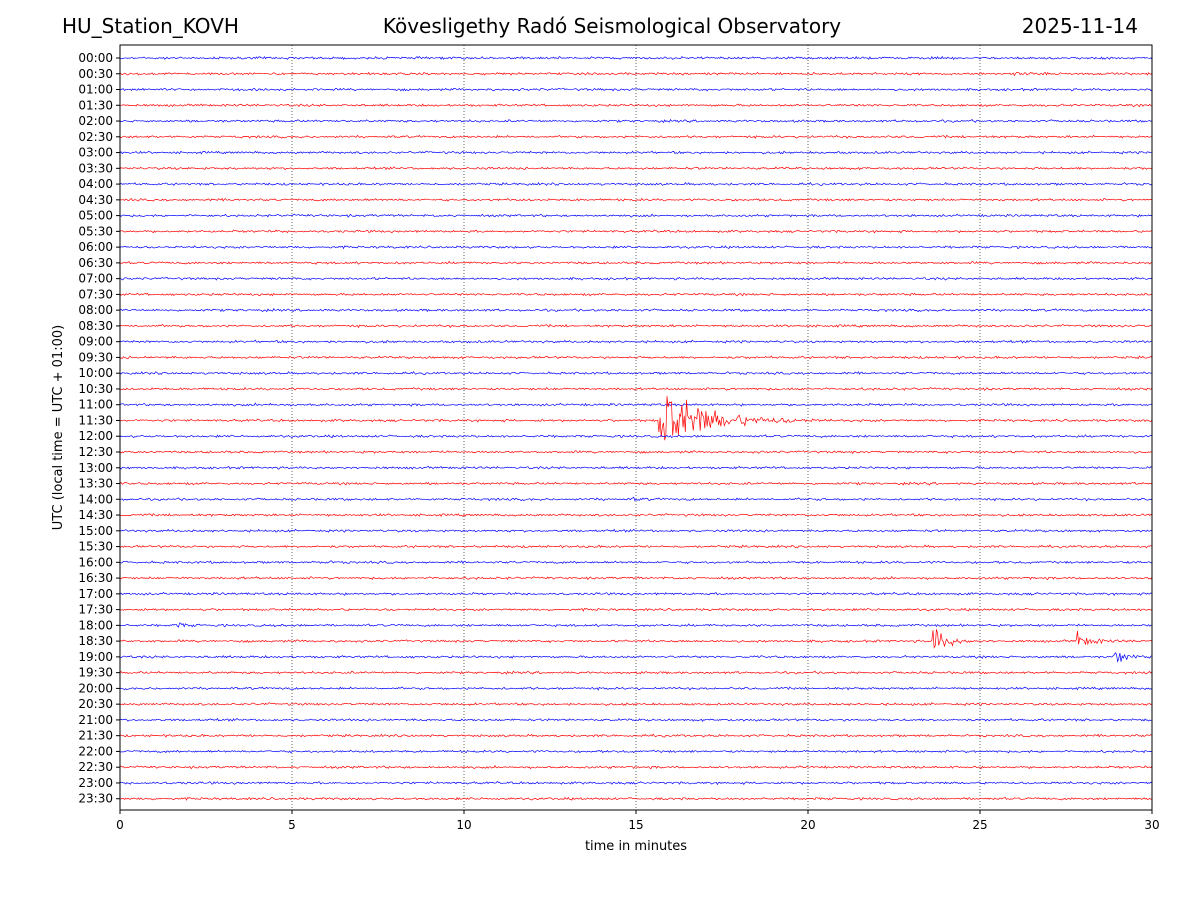 The image size is (1200, 900). I want to click on trace-1930, so click(636, 672).